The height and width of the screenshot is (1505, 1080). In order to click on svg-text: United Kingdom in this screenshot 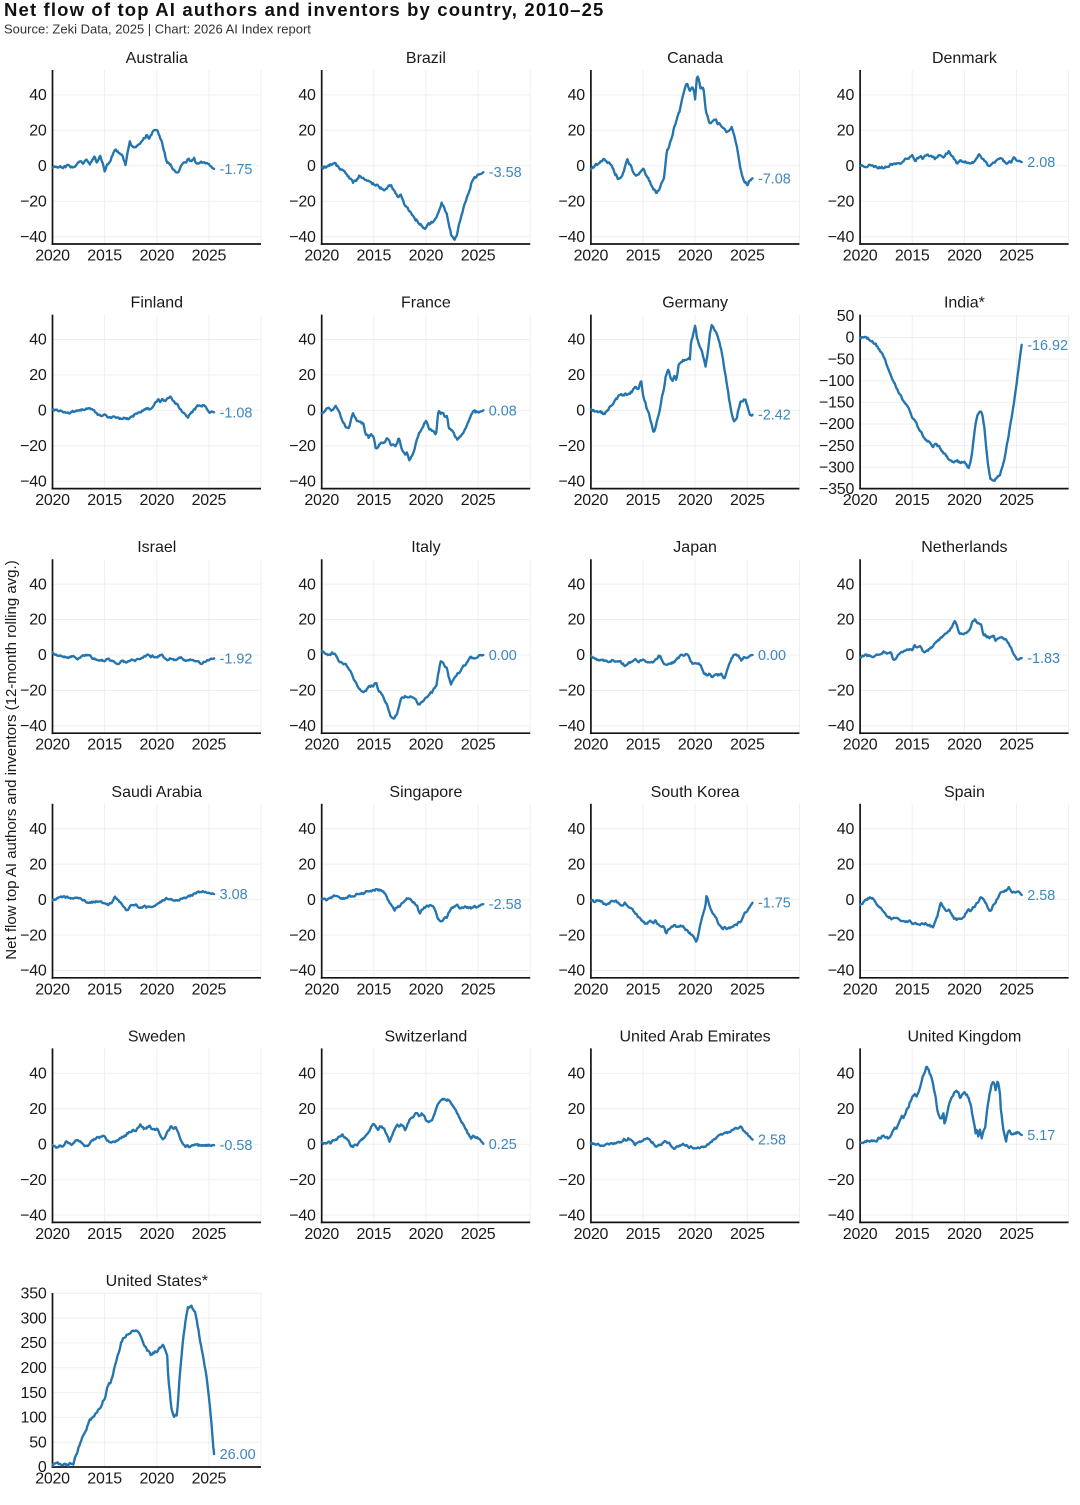, I will do `click(964, 1036)`.